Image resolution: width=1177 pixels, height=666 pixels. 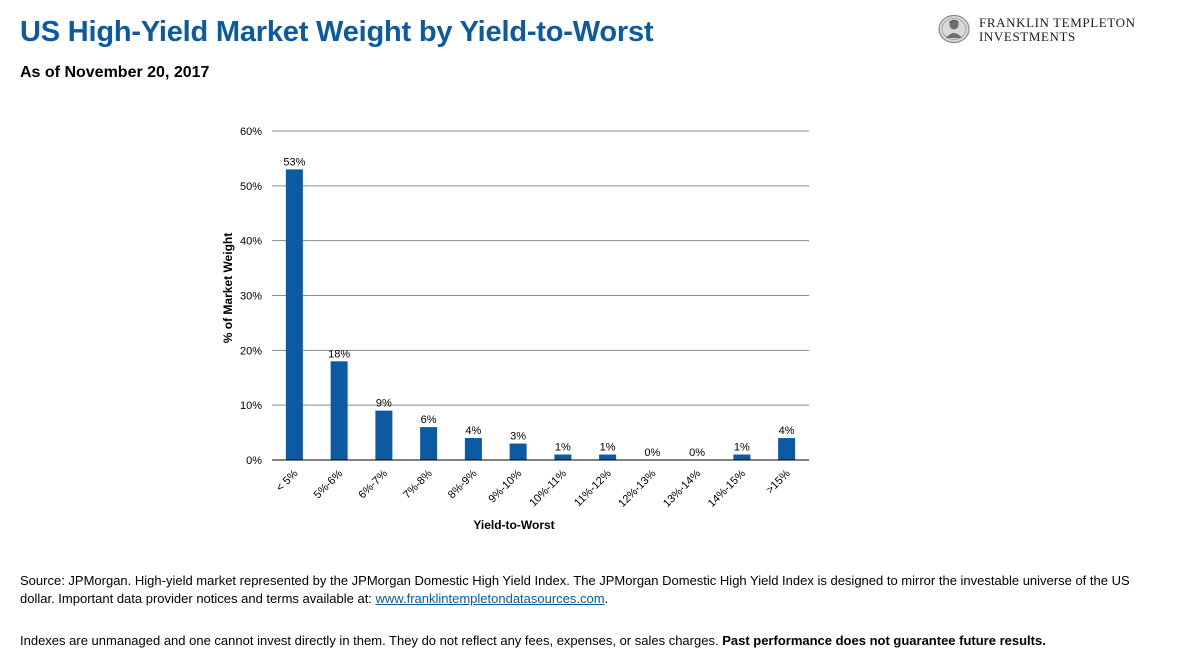 I want to click on y-tick-label: 20%, so click(x=251, y=351).